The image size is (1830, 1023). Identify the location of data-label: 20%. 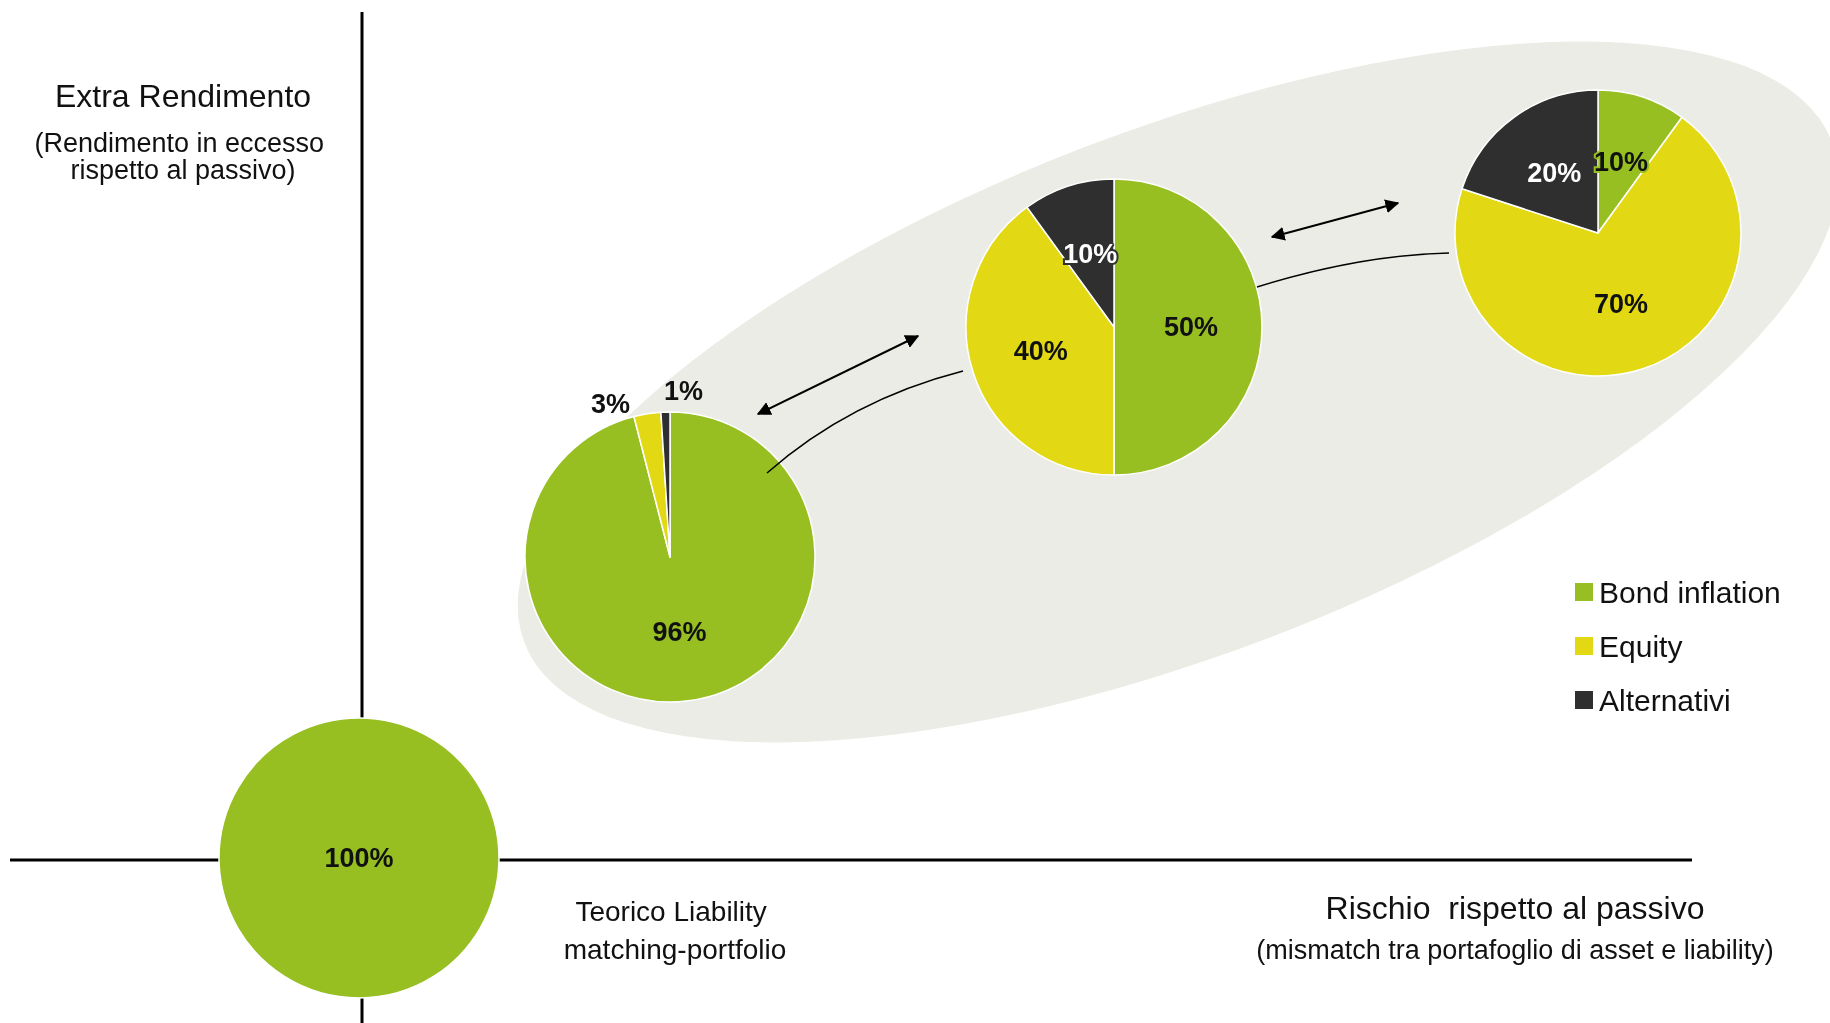
(1554, 172).